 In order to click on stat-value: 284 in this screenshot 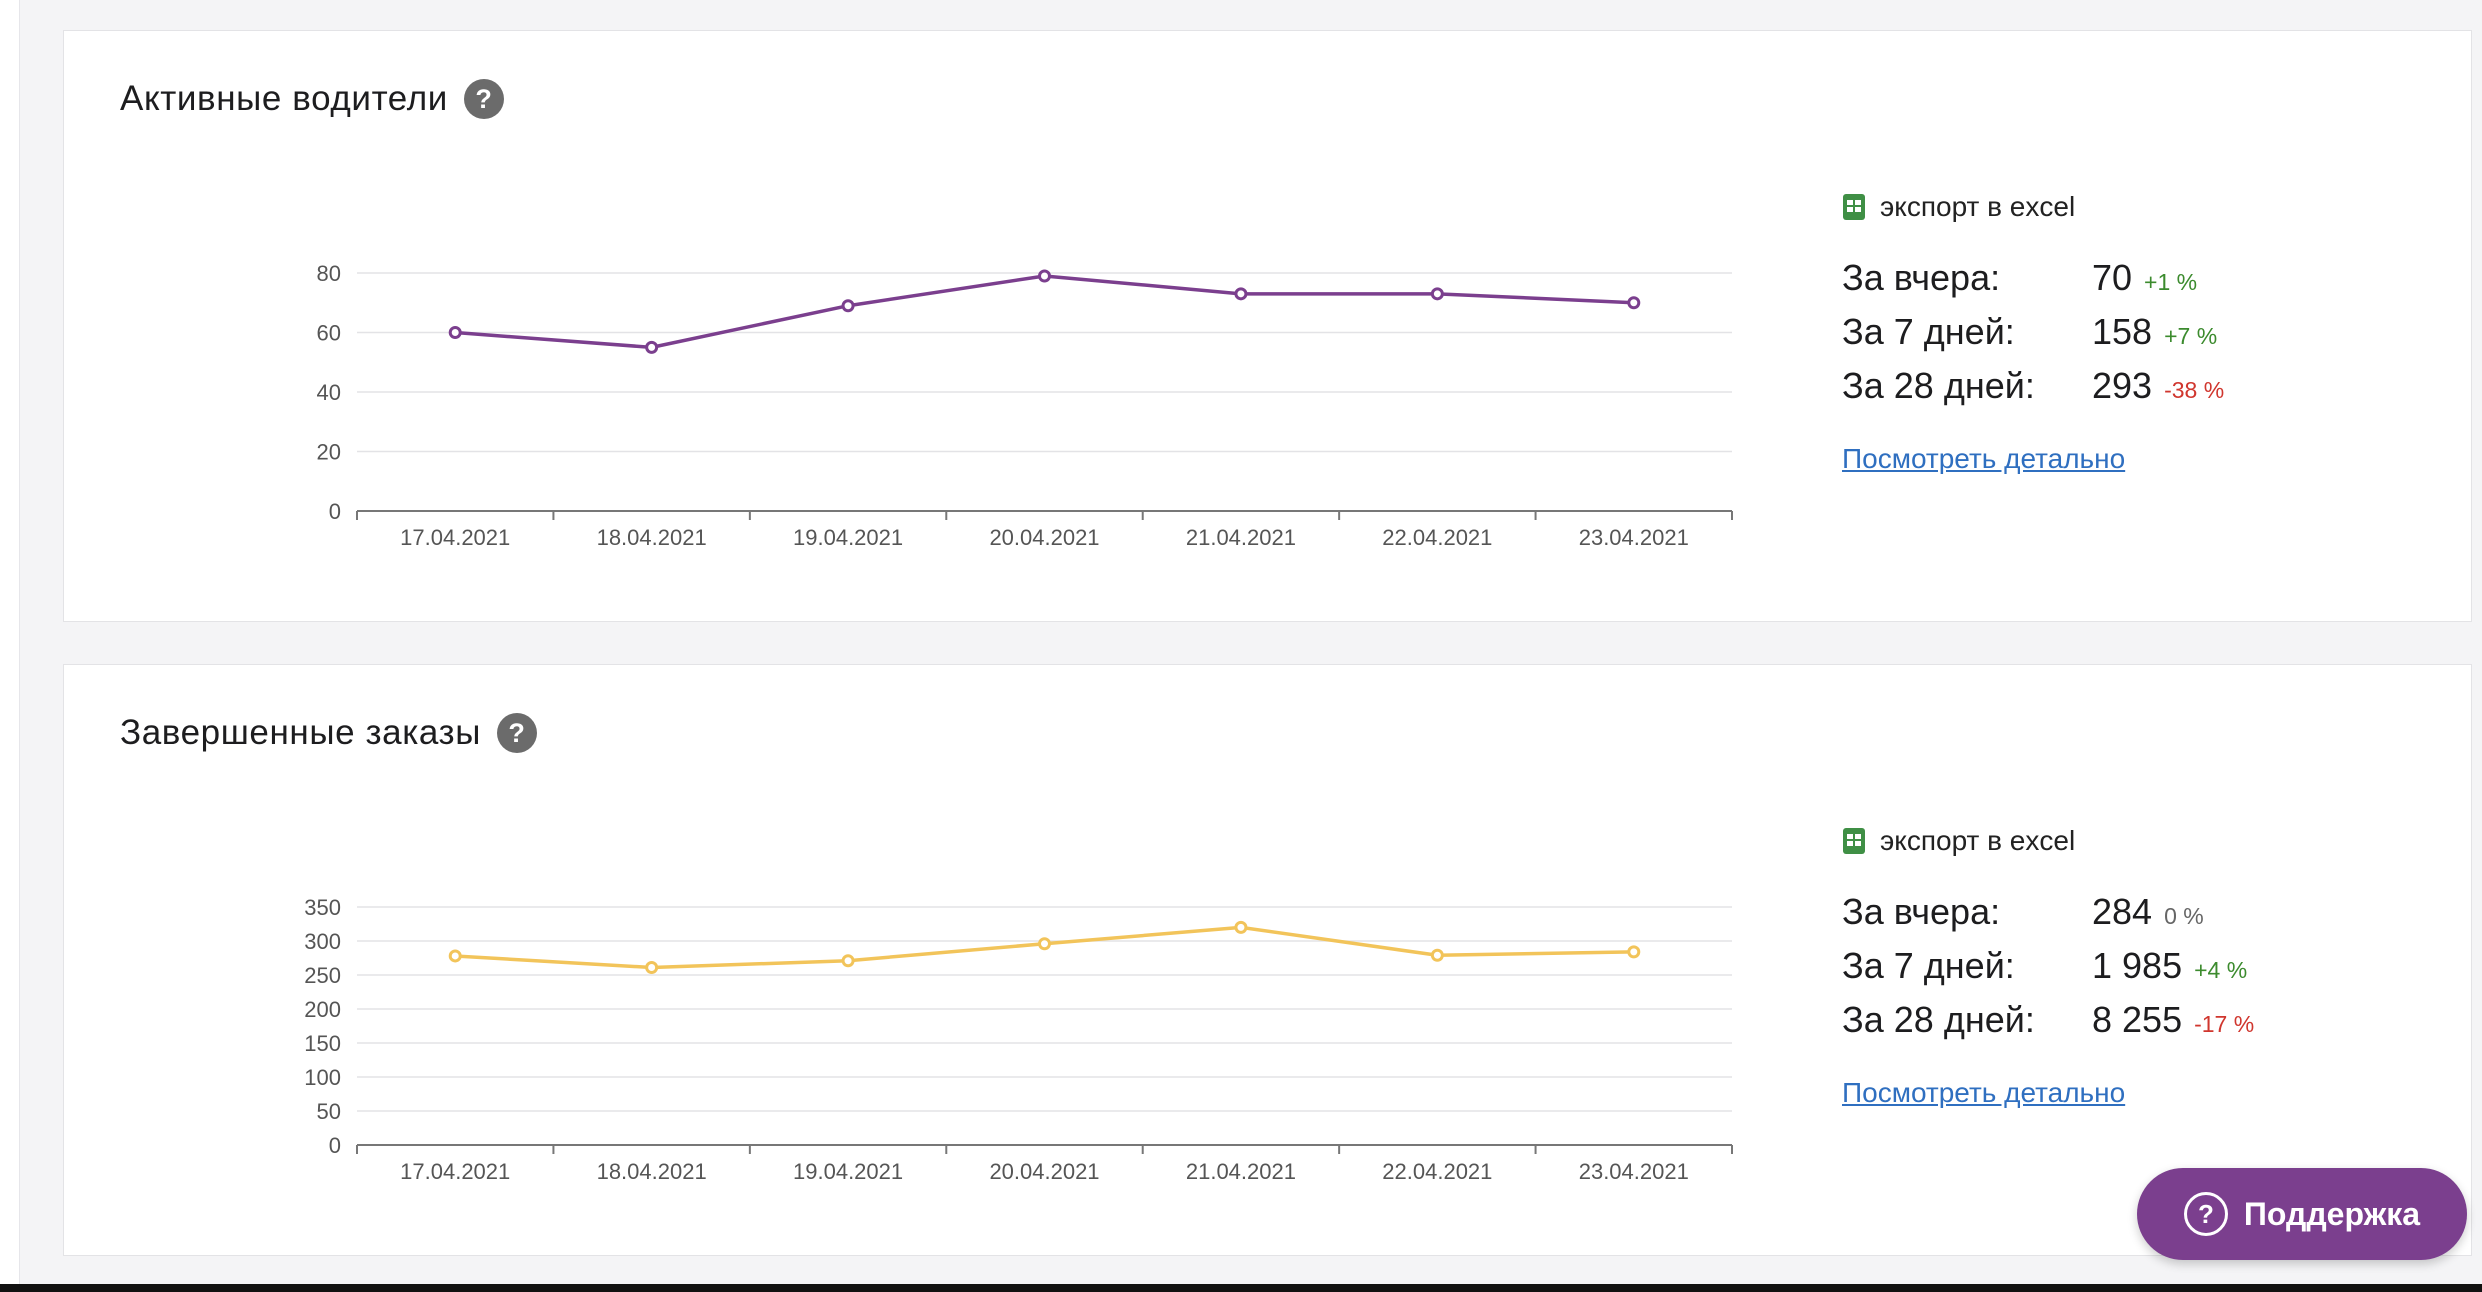, I will do `click(2122, 911)`.